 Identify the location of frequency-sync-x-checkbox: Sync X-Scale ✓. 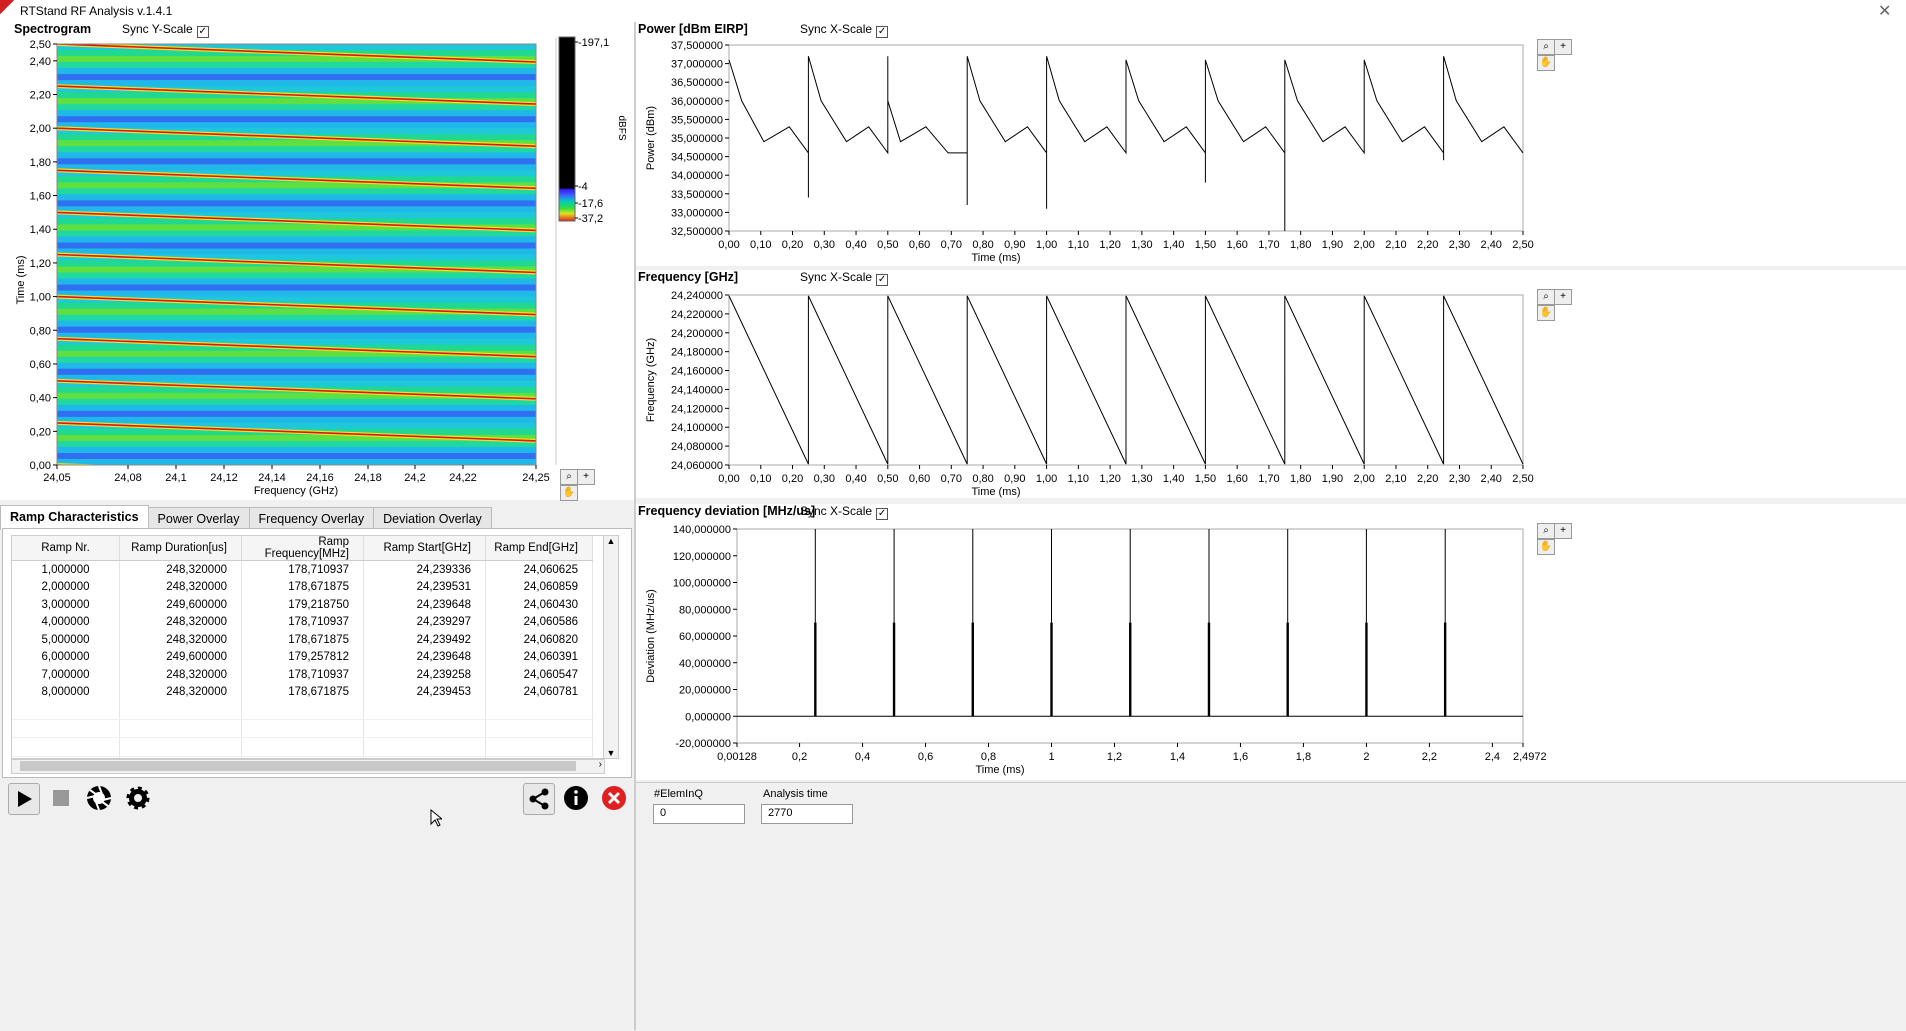
(844, 278).